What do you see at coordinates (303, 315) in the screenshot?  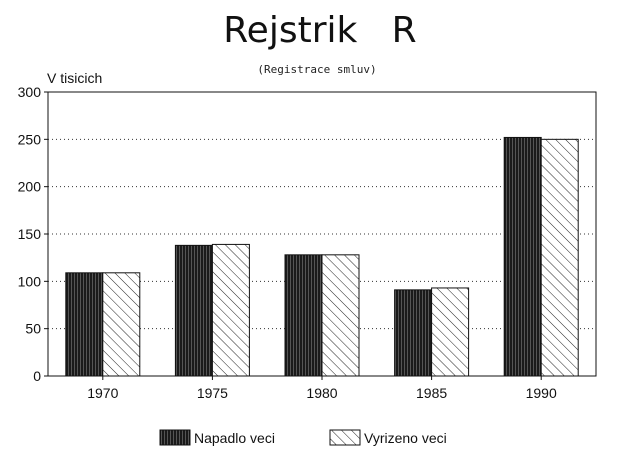 I see `bar-napadlo-1980` at bounding box center [303, 315].